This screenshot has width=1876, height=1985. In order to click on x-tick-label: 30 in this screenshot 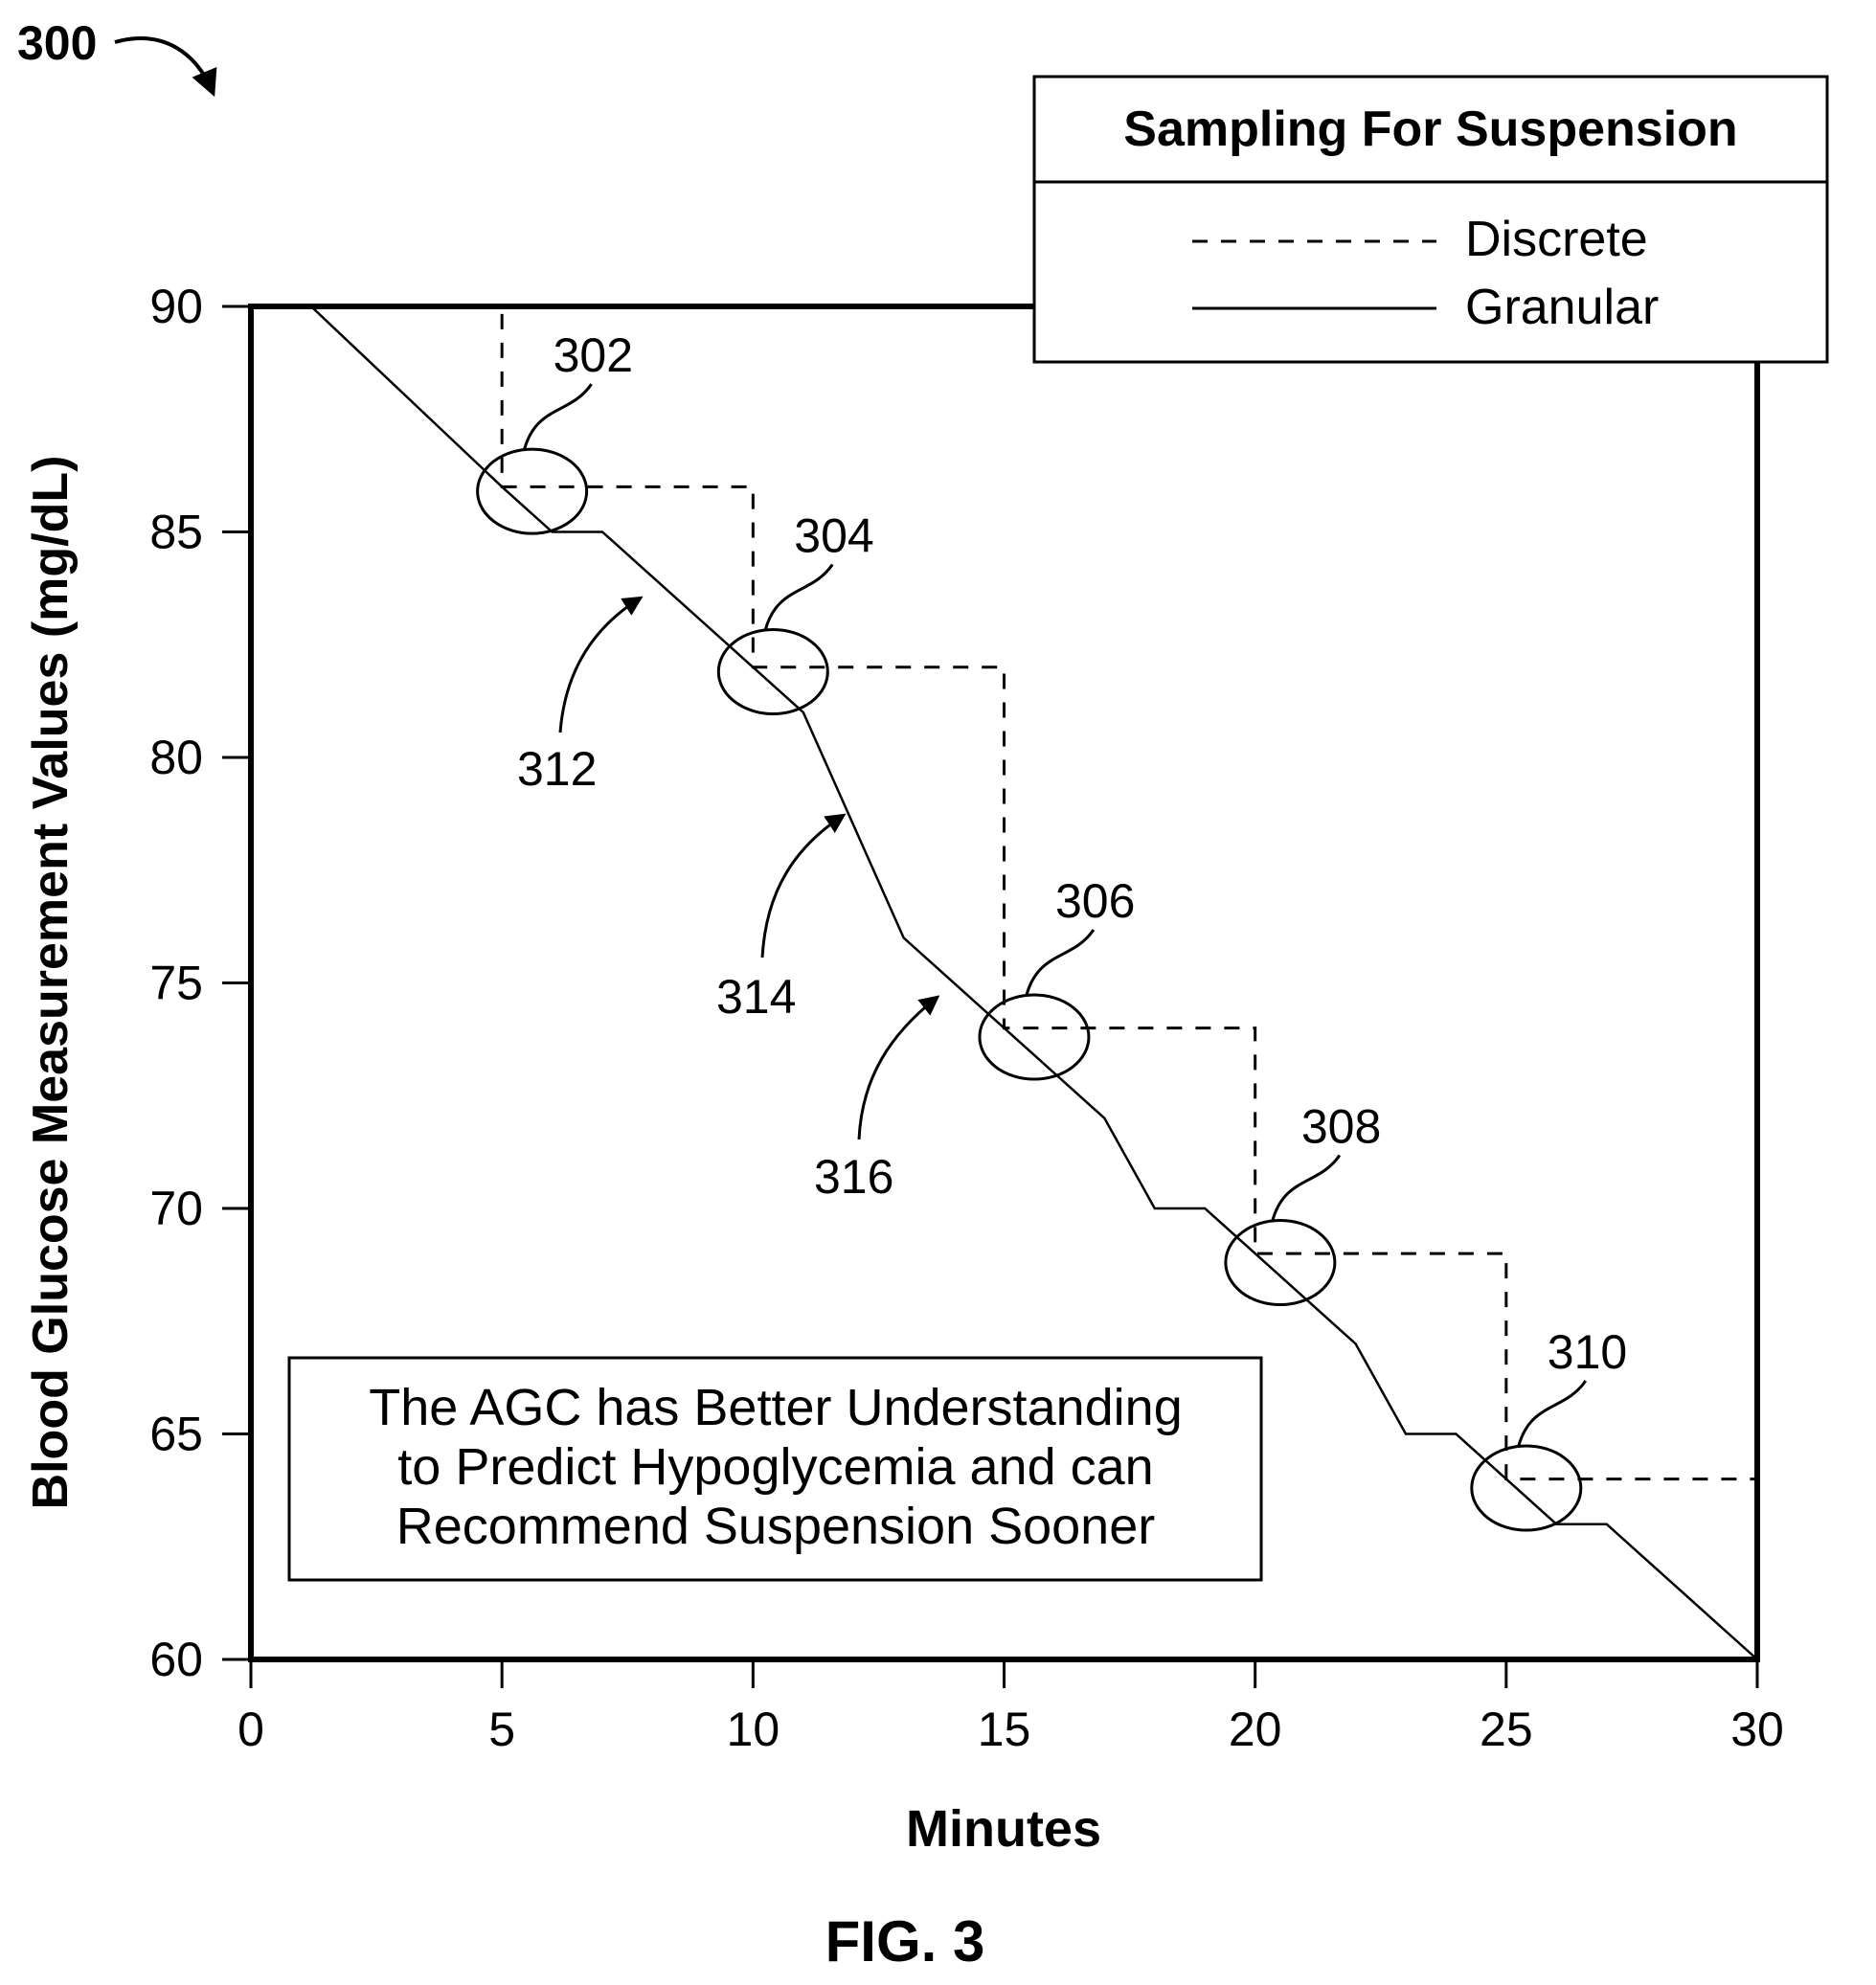, I will do `click(1757, 1729)`.